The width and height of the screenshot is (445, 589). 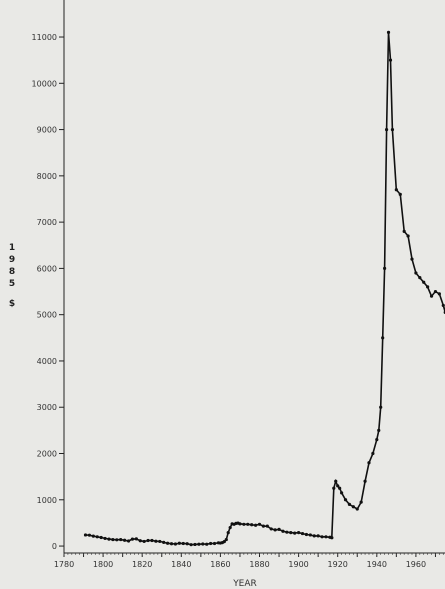 What do you see at coordinates (12, 304) in the screenshot?
I see `y-label-glyph: $` at bounding box center [12, 304].